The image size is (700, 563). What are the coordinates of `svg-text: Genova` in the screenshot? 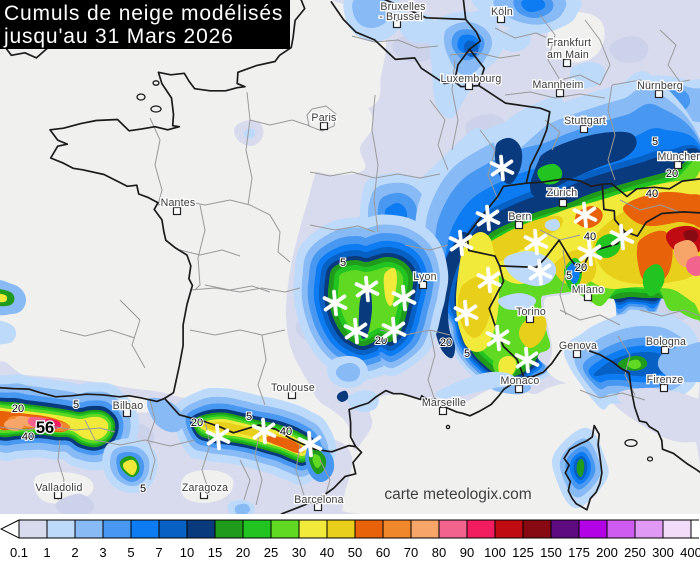 It's located at (578, 346).